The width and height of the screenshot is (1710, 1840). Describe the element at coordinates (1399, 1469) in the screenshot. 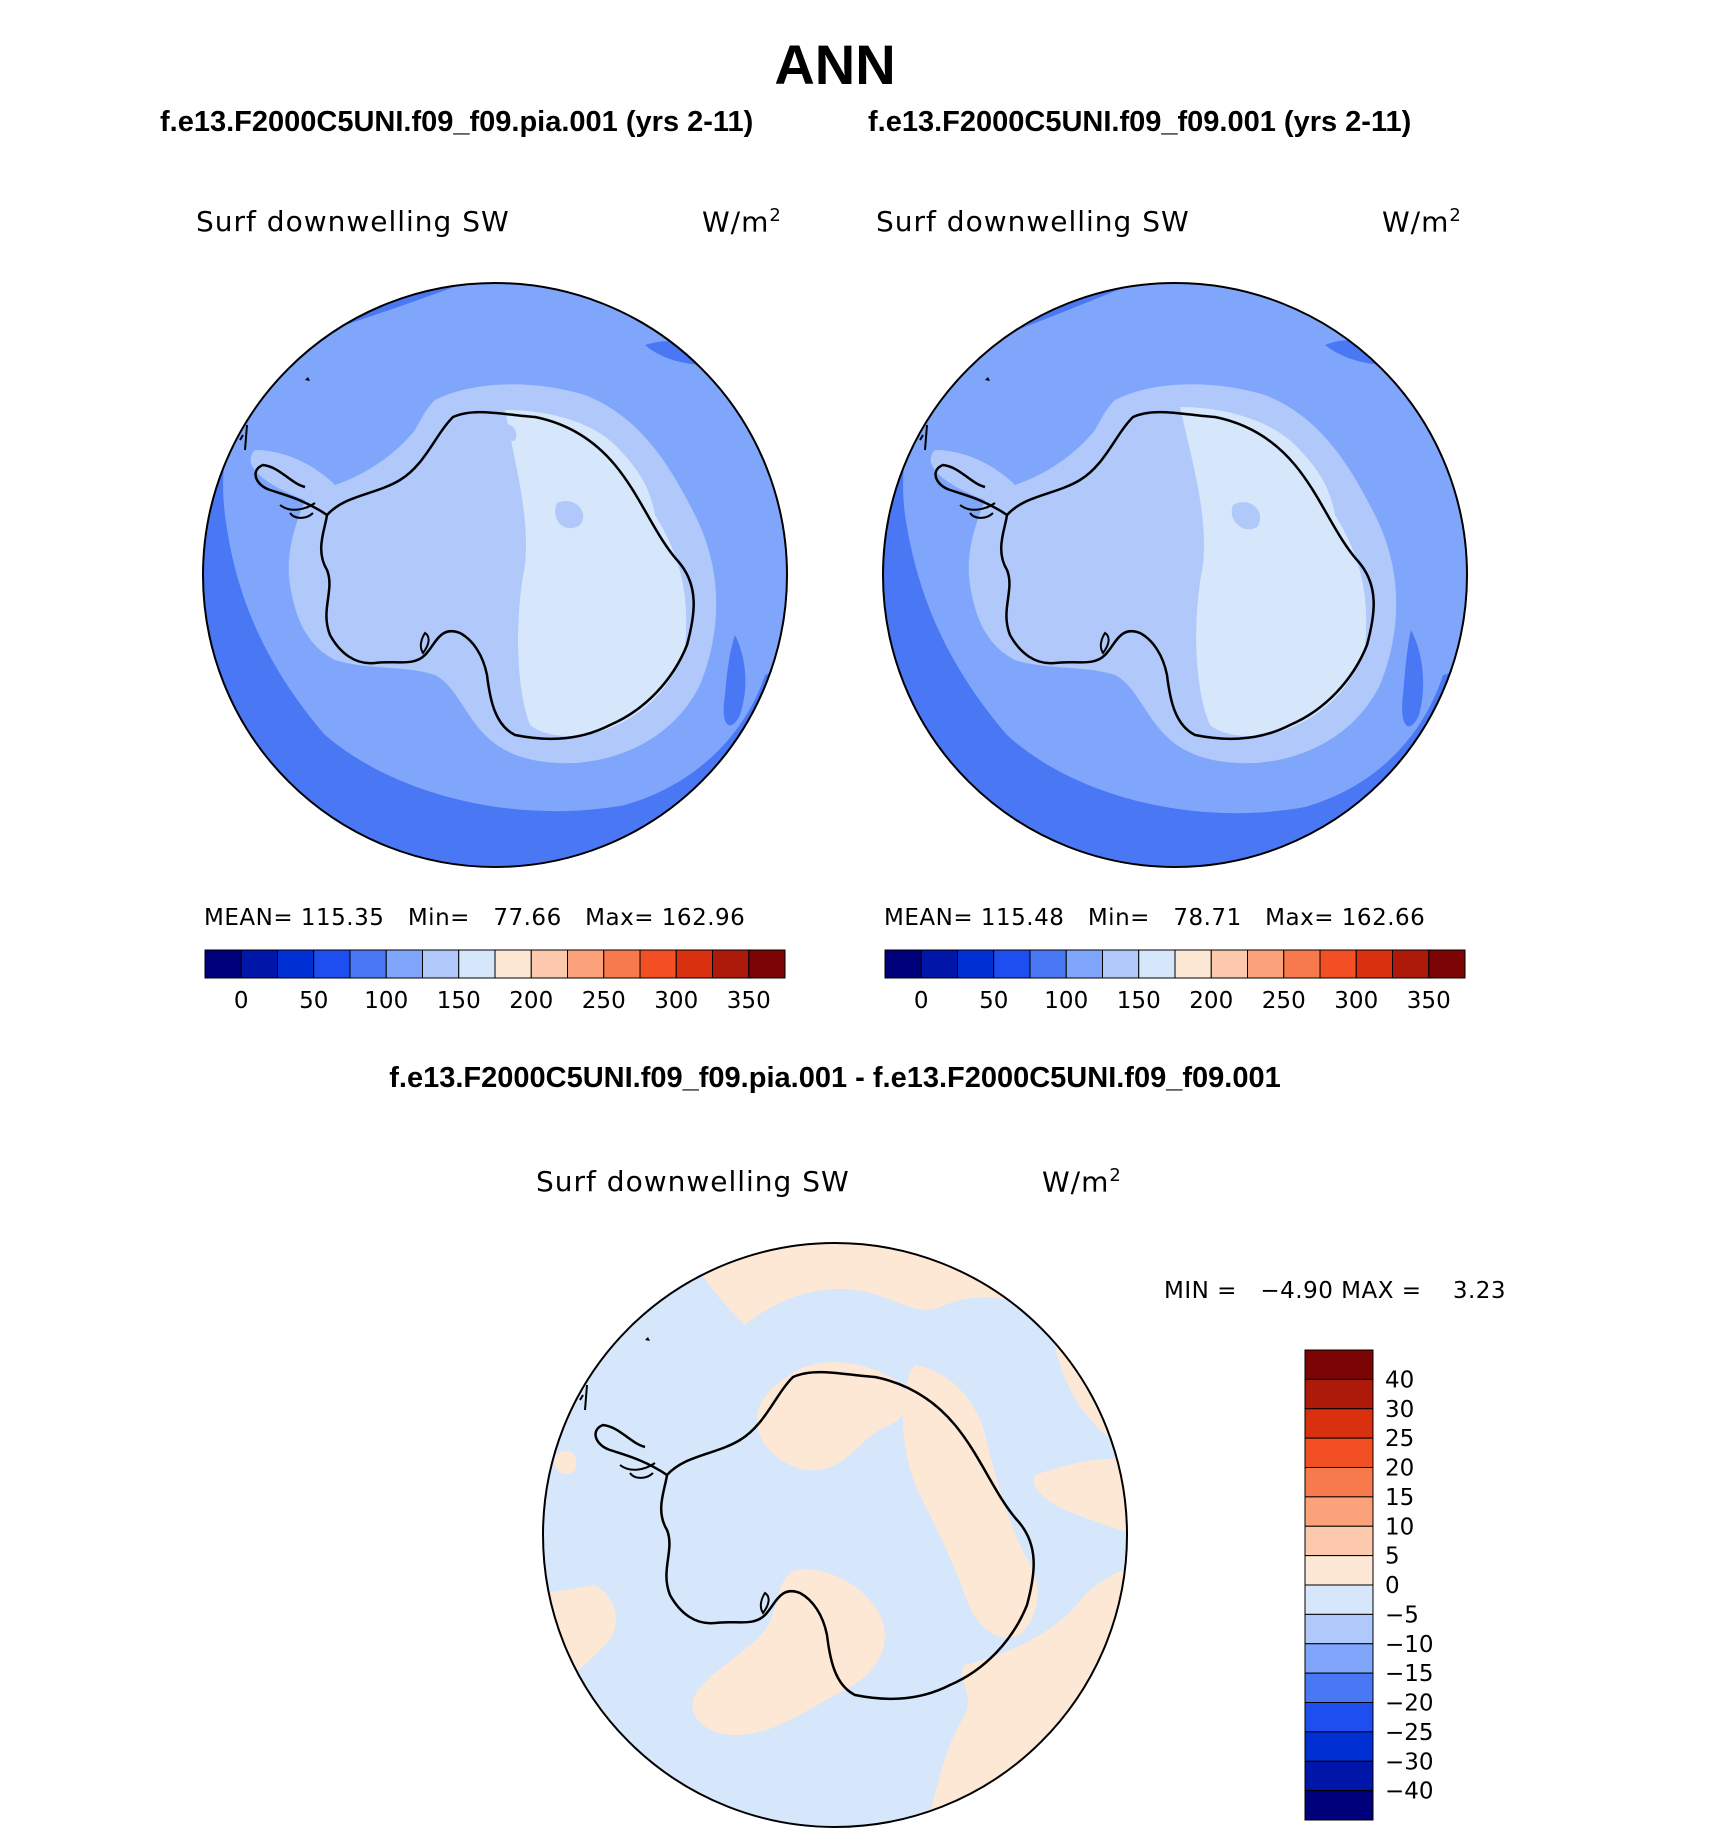

I see `colorbar-tick-label: 20` at that location.